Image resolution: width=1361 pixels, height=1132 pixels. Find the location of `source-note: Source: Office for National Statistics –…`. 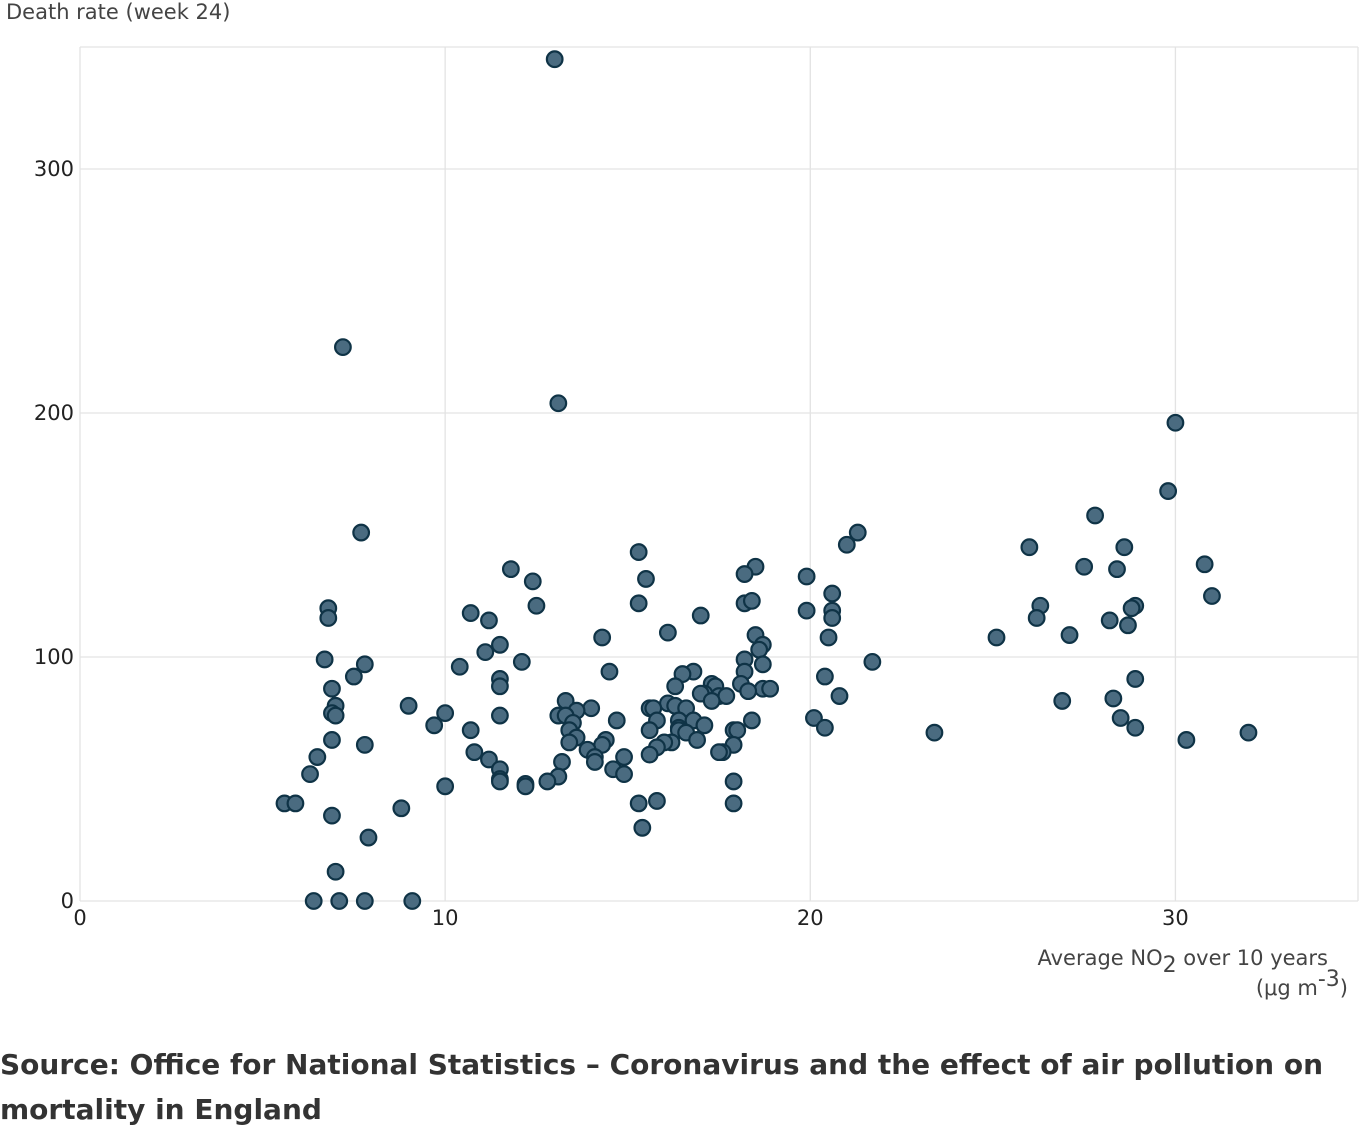

source-note: Source: Office for National Statistics –… is located at coordinates (661, 1087).